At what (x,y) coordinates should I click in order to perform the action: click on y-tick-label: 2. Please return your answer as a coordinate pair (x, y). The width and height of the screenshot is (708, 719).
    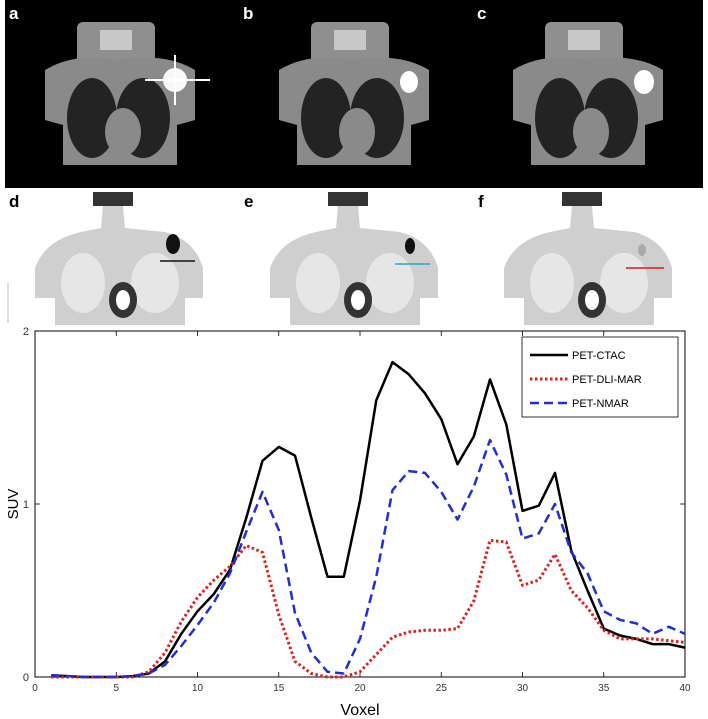
    Looking at the image, I should click on (26, 332).